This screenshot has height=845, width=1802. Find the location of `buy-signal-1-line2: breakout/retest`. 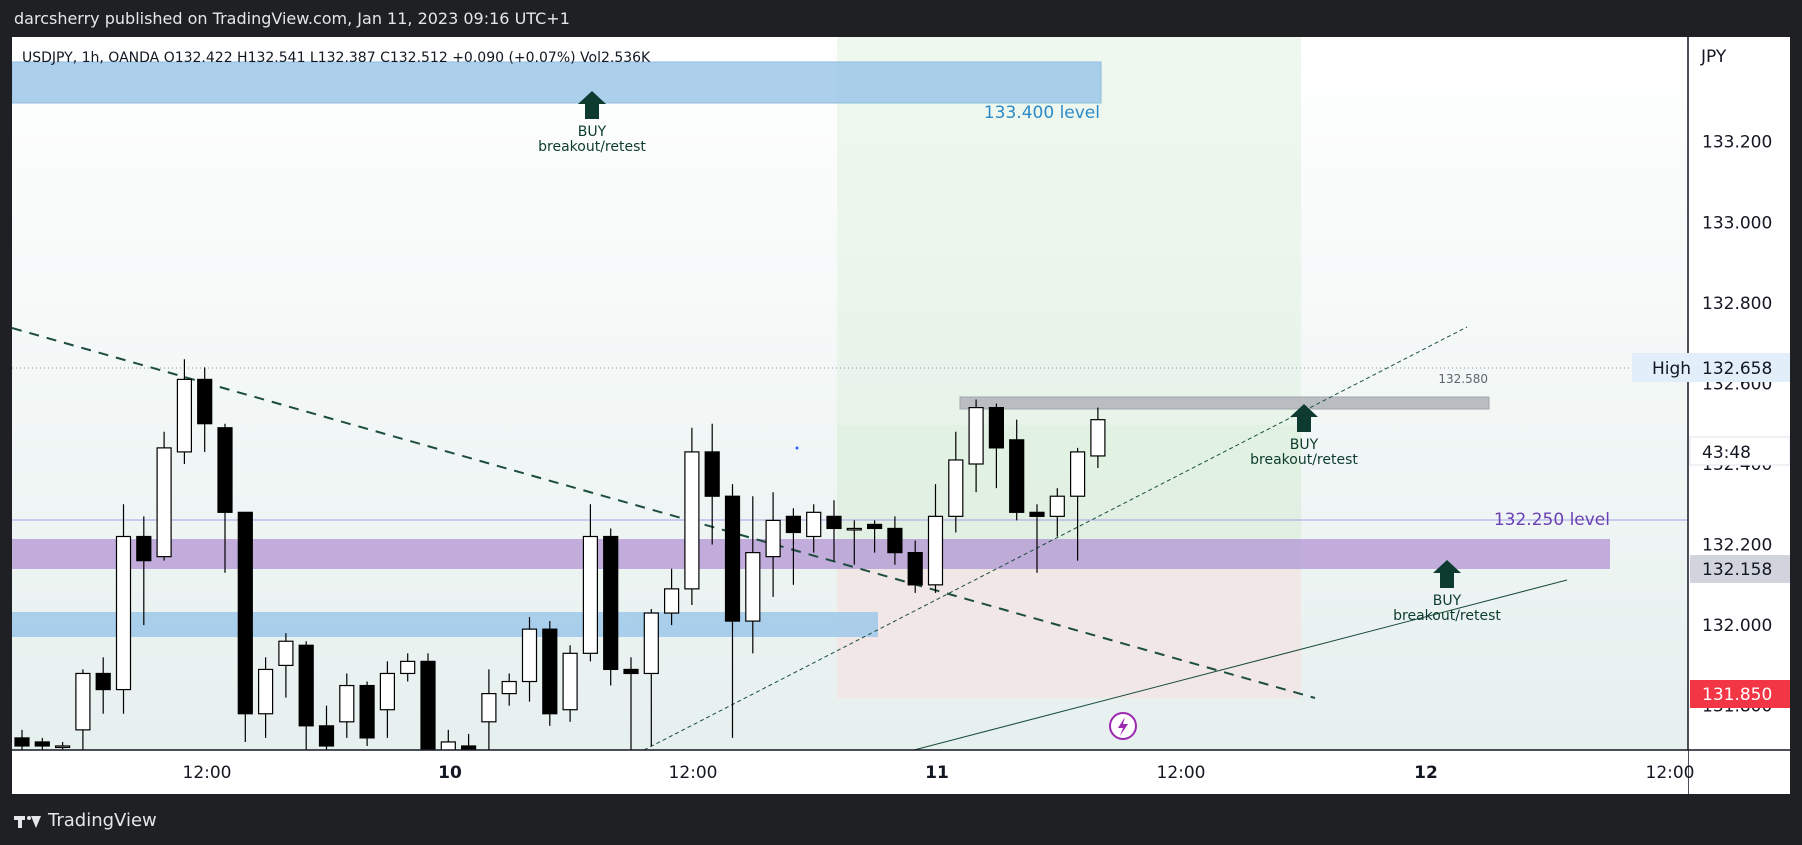

buy-signal-1-line2: breakout/retest is located at coordinates (592, 147).